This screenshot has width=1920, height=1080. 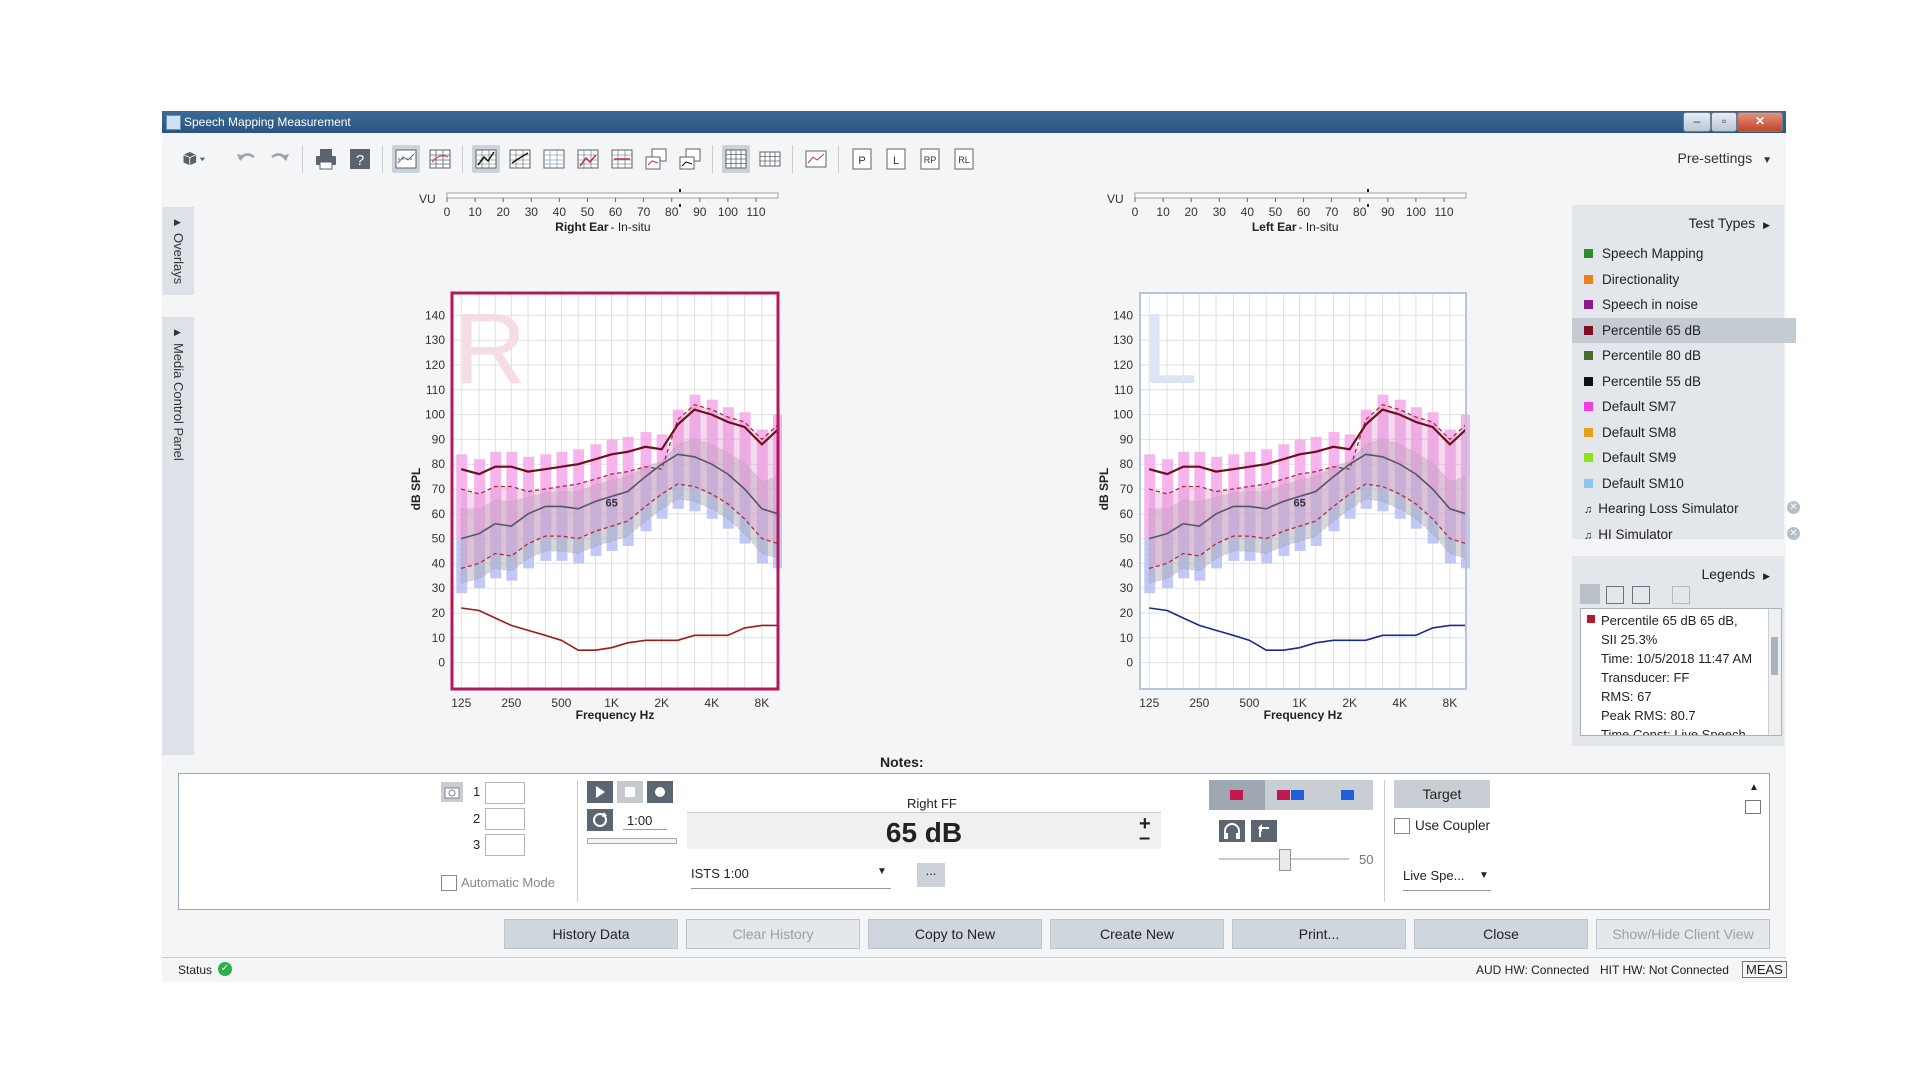 I want to click on test-type-item: Directionality, so click(x=1689, y=279).